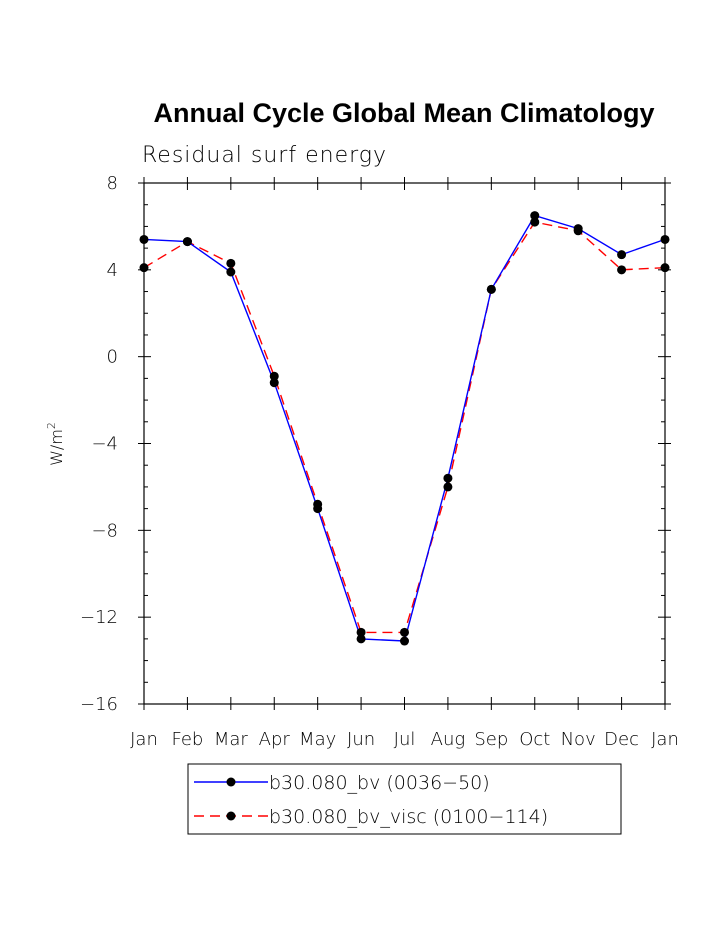 Image resolution: width=723 pixels, height=935 pixels. Describe the element at coordinates (379, 783) in the screenshot. I see `legend-label-series-1: b30.080_bv (0036−50)` at that location.